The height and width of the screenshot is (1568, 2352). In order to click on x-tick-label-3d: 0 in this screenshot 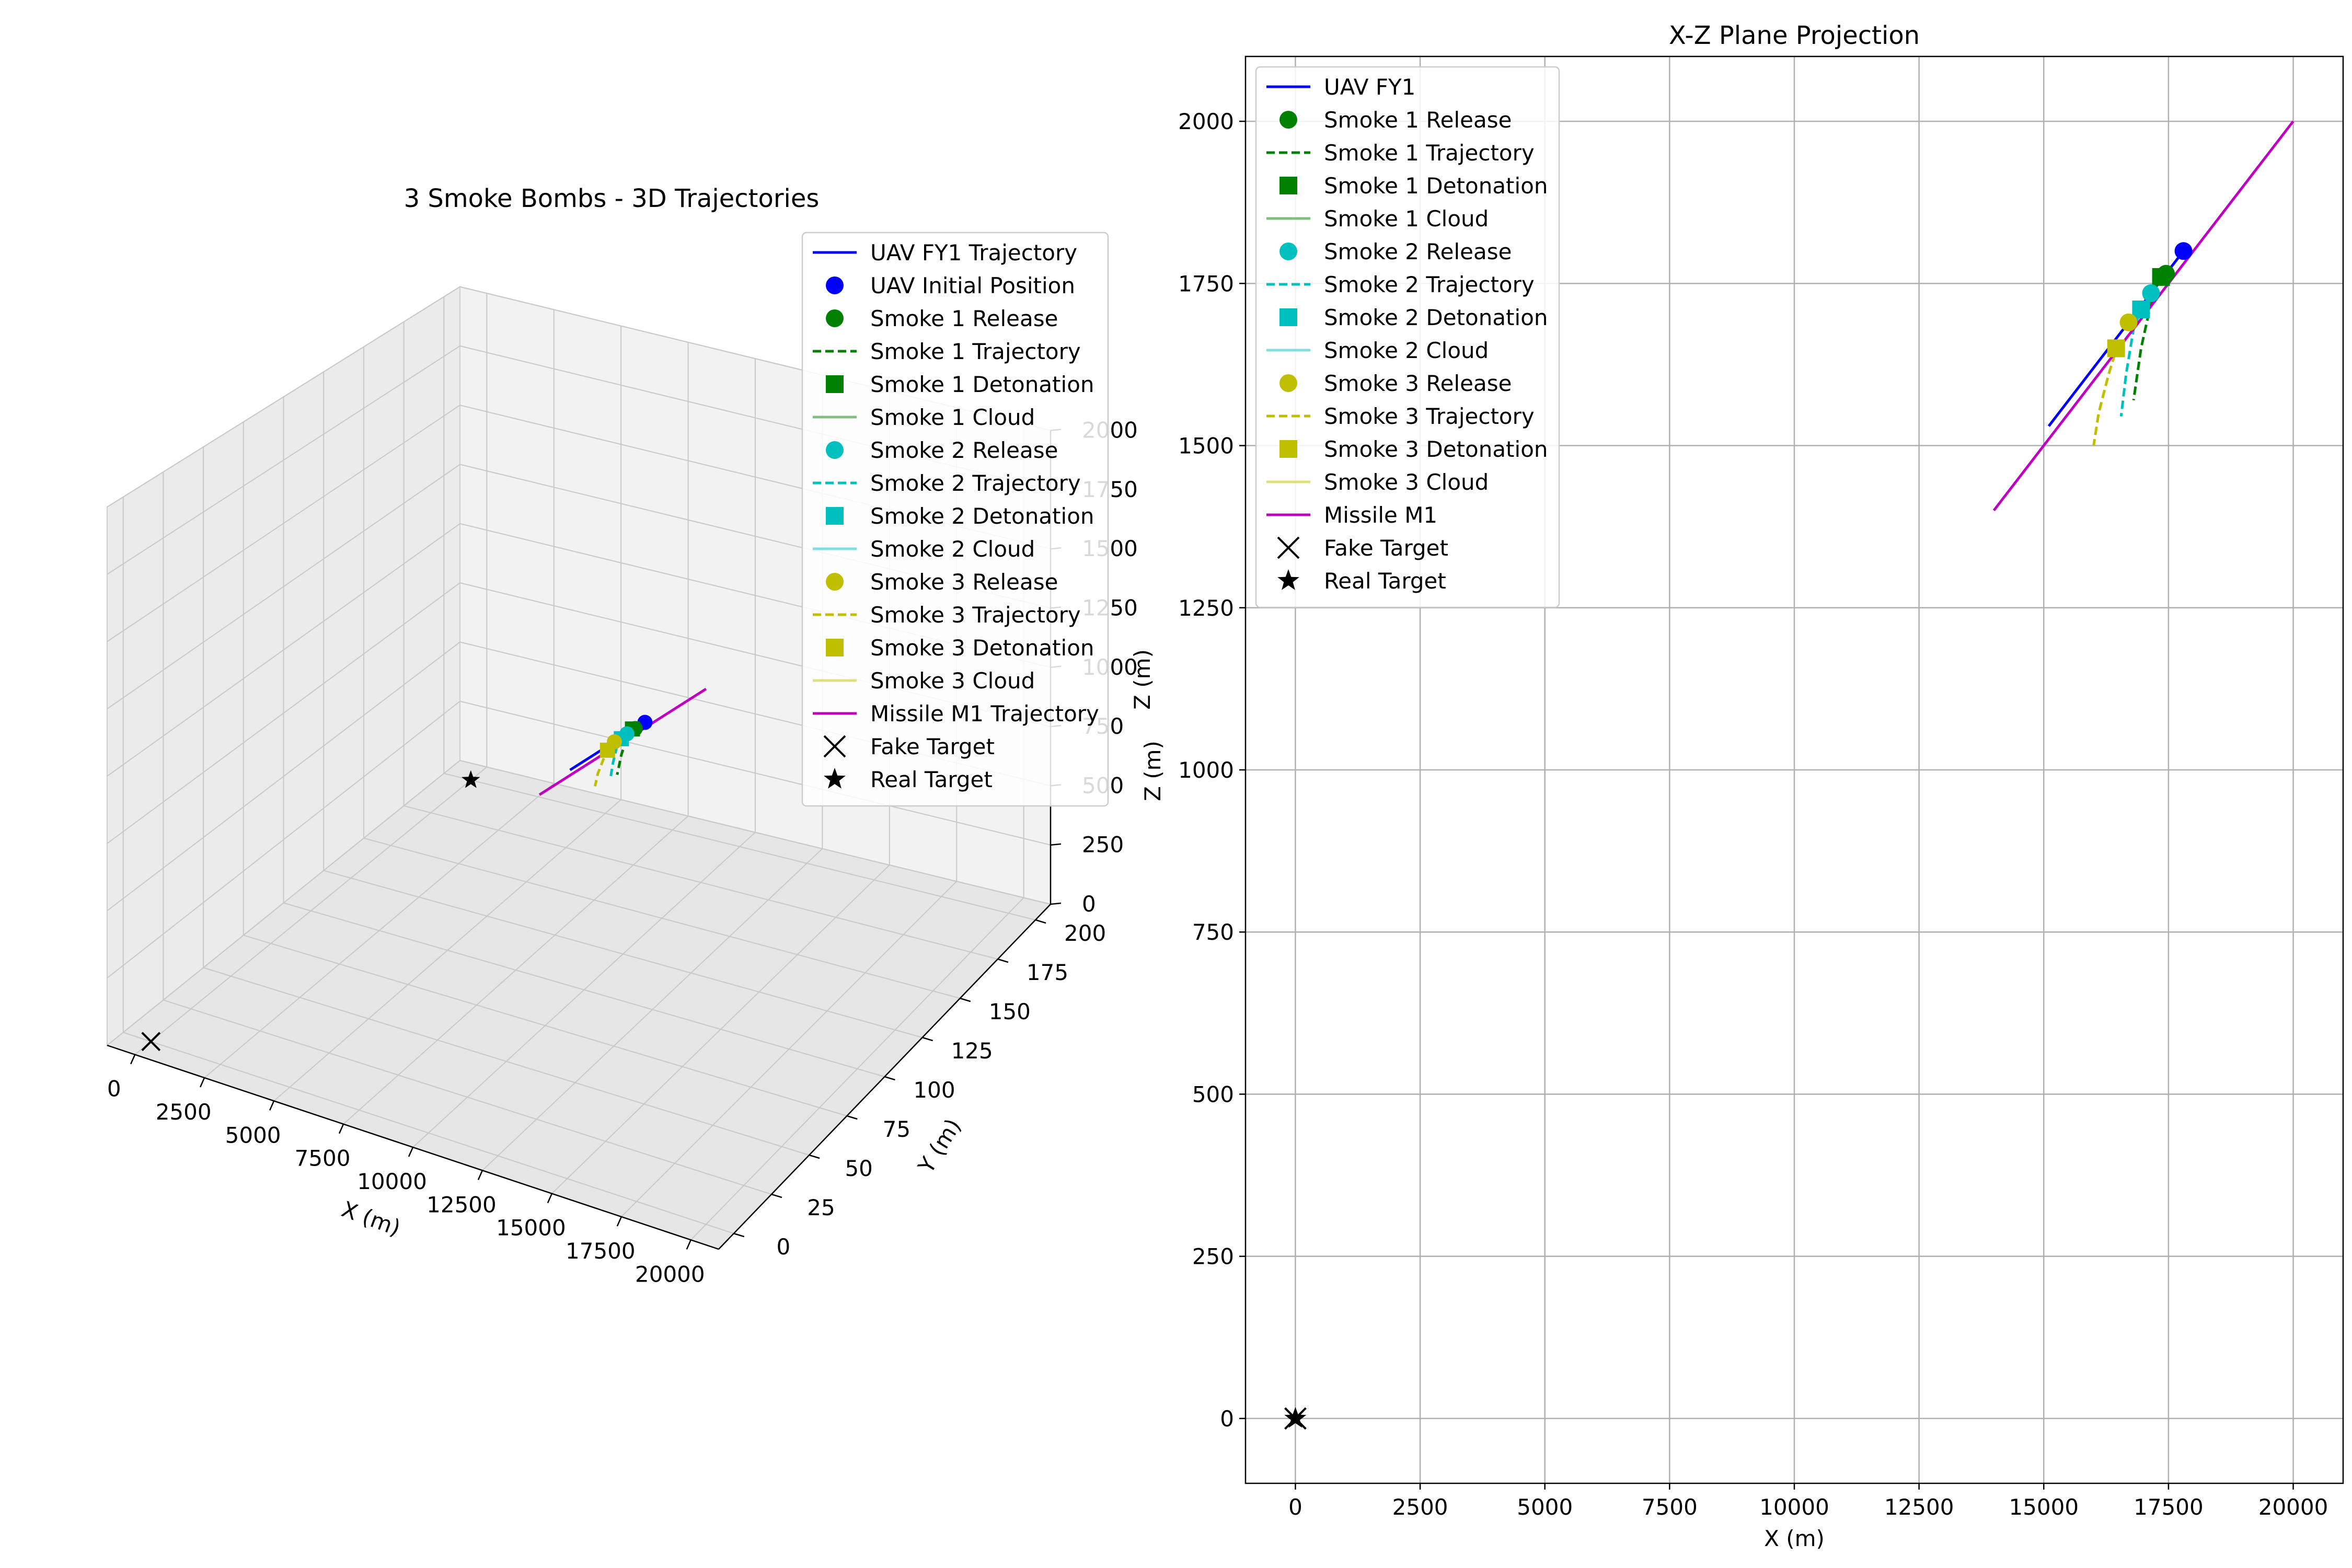, I will do `click(114, 1089)`.